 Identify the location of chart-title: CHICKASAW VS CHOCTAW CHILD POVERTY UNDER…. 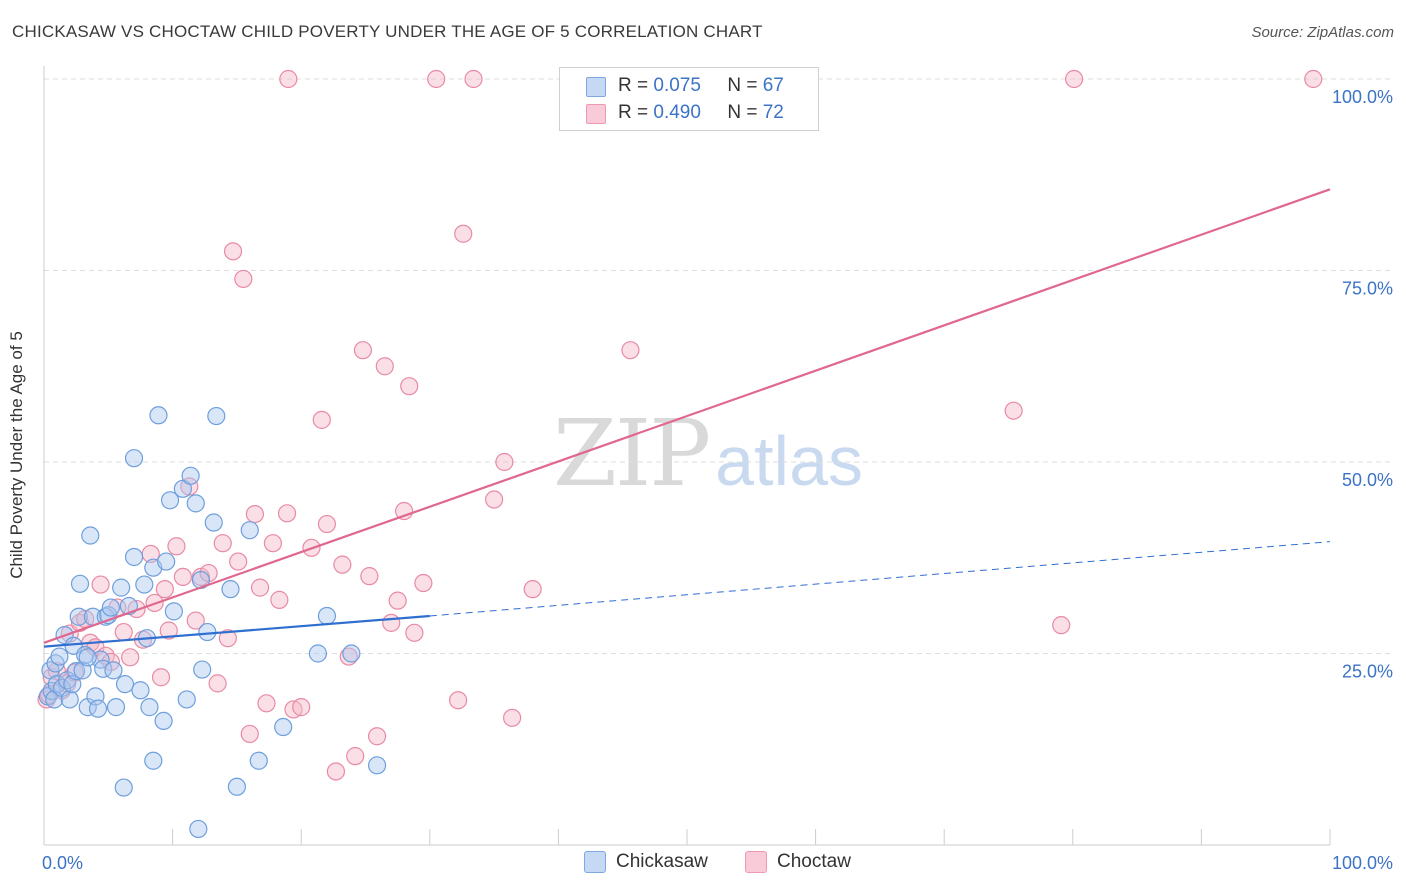
(387, 31).